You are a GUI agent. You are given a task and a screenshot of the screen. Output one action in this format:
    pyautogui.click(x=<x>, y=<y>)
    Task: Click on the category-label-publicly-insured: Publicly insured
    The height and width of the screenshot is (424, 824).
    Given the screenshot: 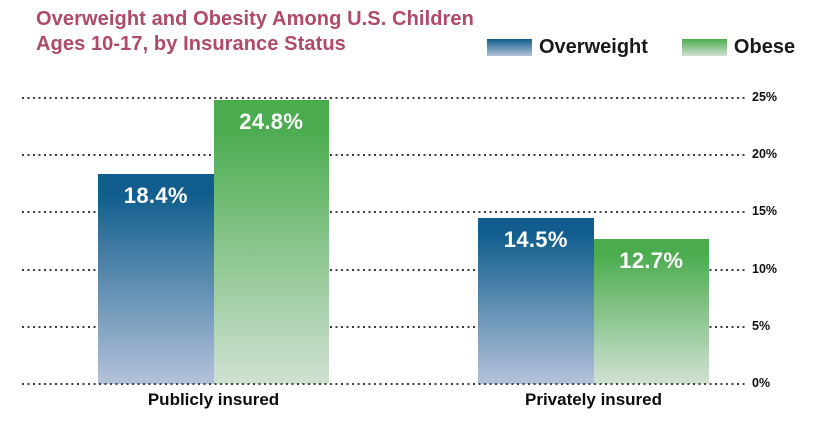 What is the action you would take?
    pyautogui.click(x=213, y=399)
    